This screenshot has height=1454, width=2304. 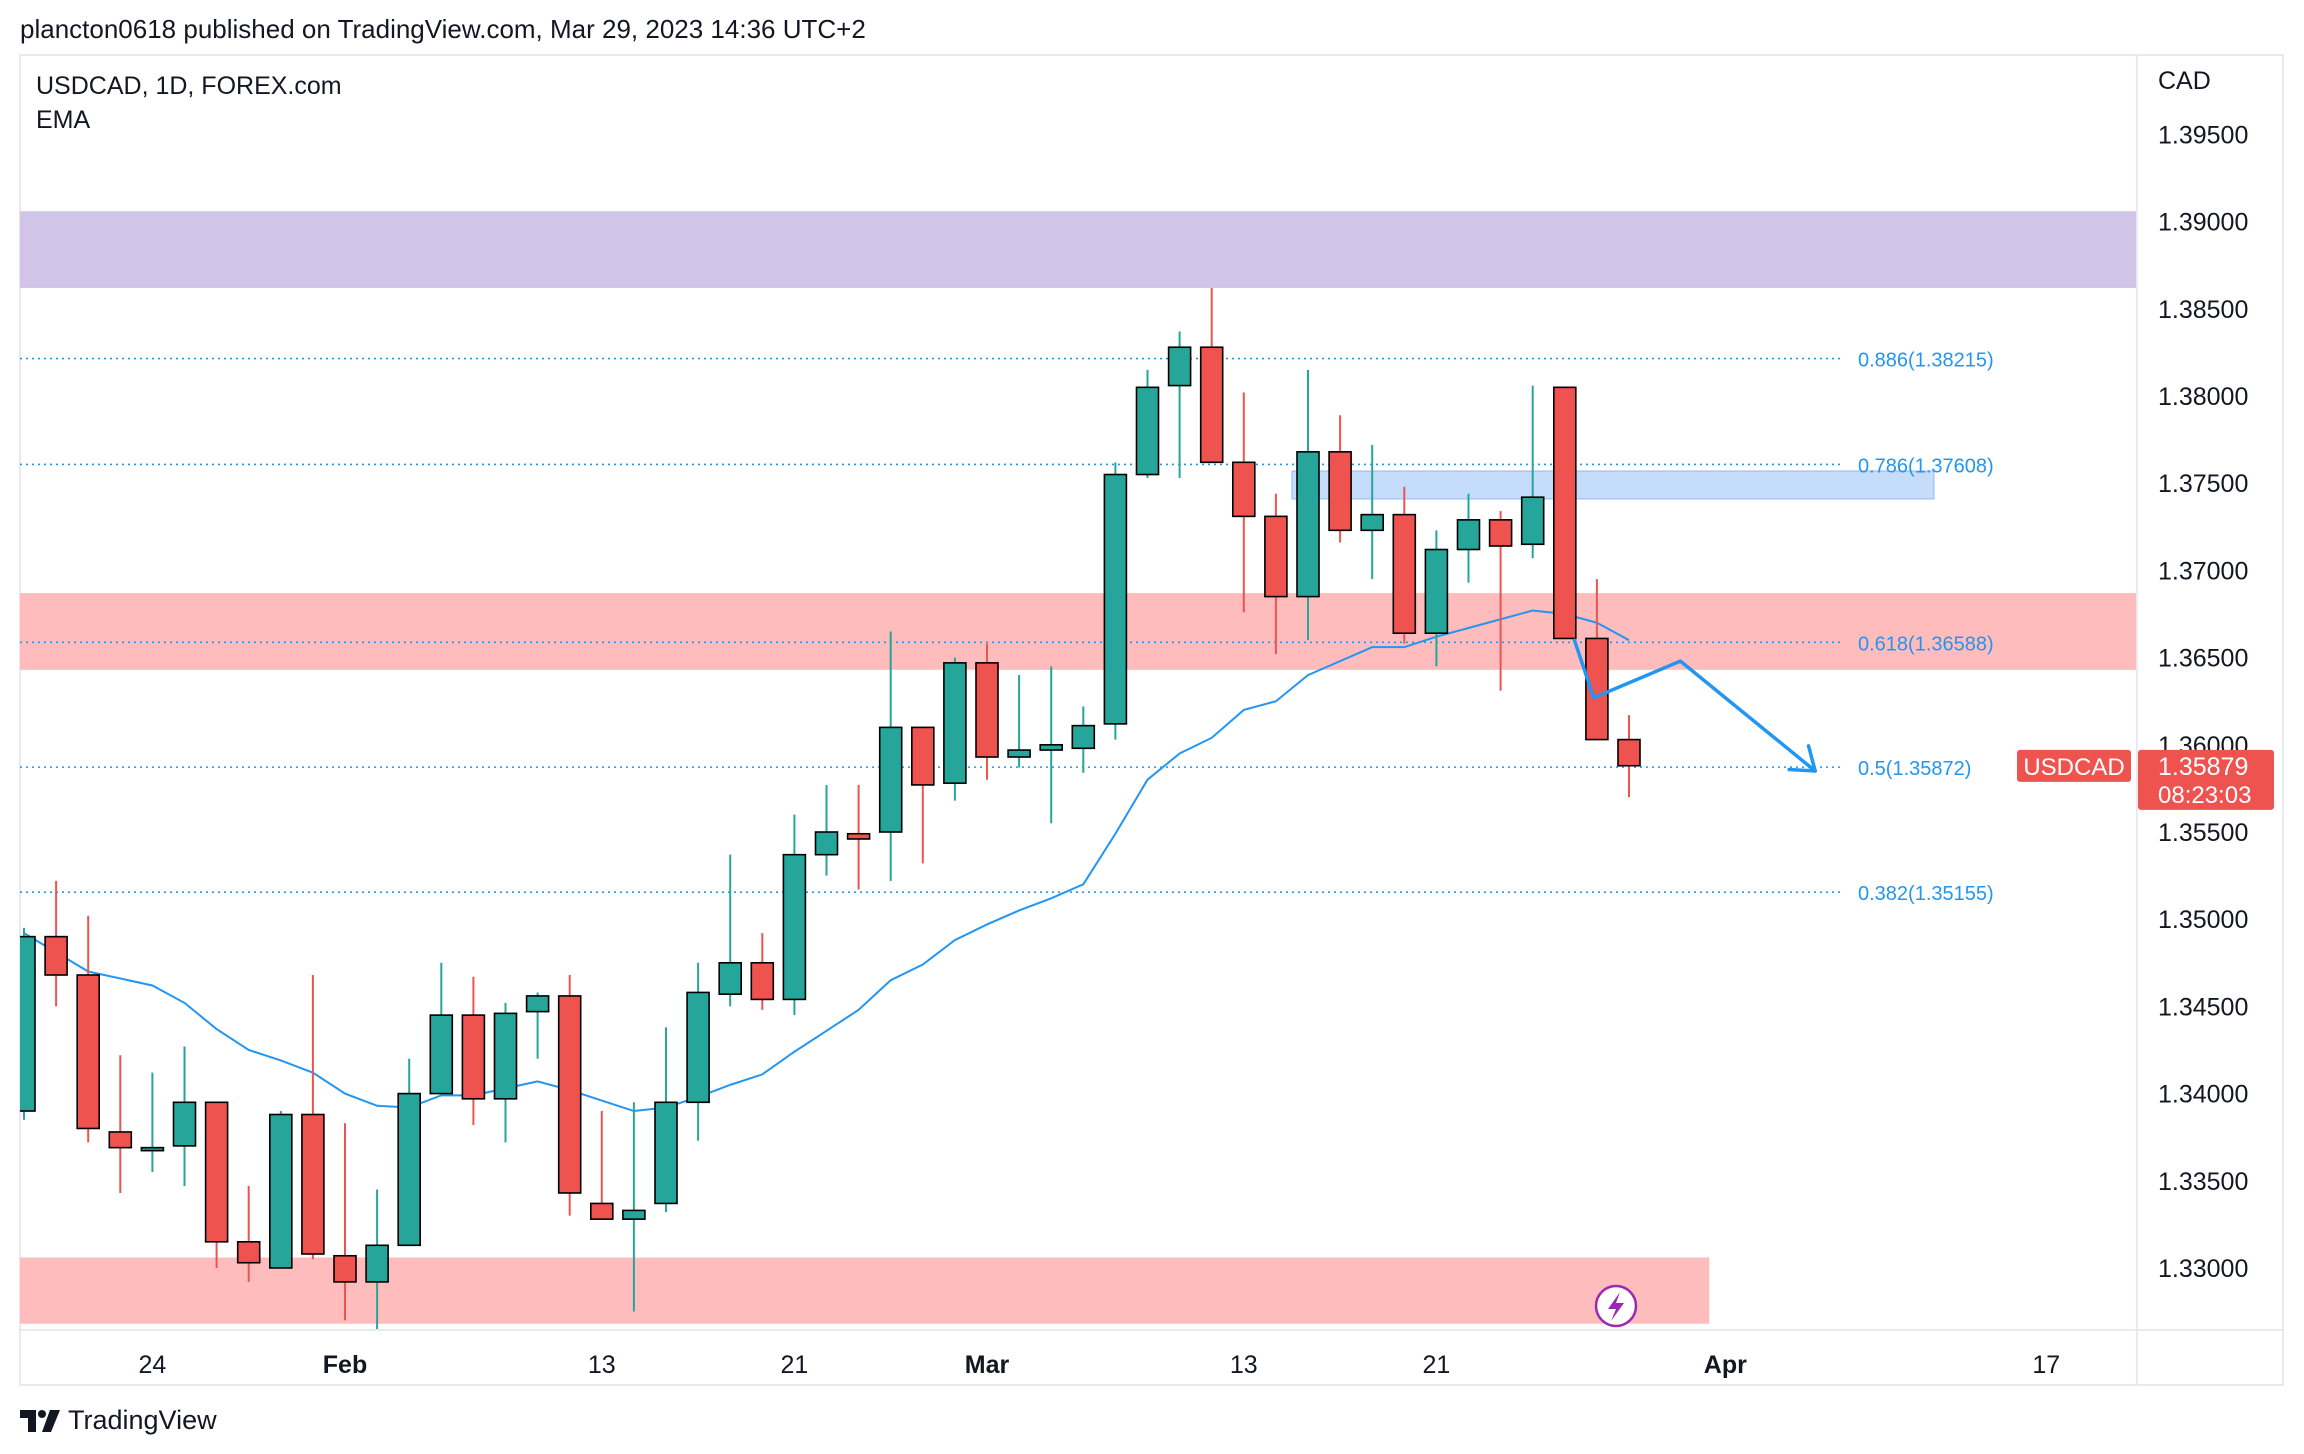 What do you see at coordinates (2203, 1182) in the screenshot?
I see `price-tick-label: 1.33500` at bounding box center [2203, 1182].